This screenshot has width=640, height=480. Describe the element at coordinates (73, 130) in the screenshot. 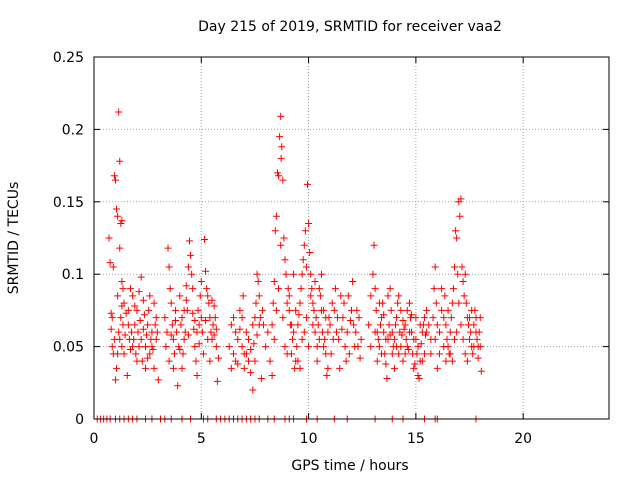

I see `y-tick-label: 0.2` at that location.